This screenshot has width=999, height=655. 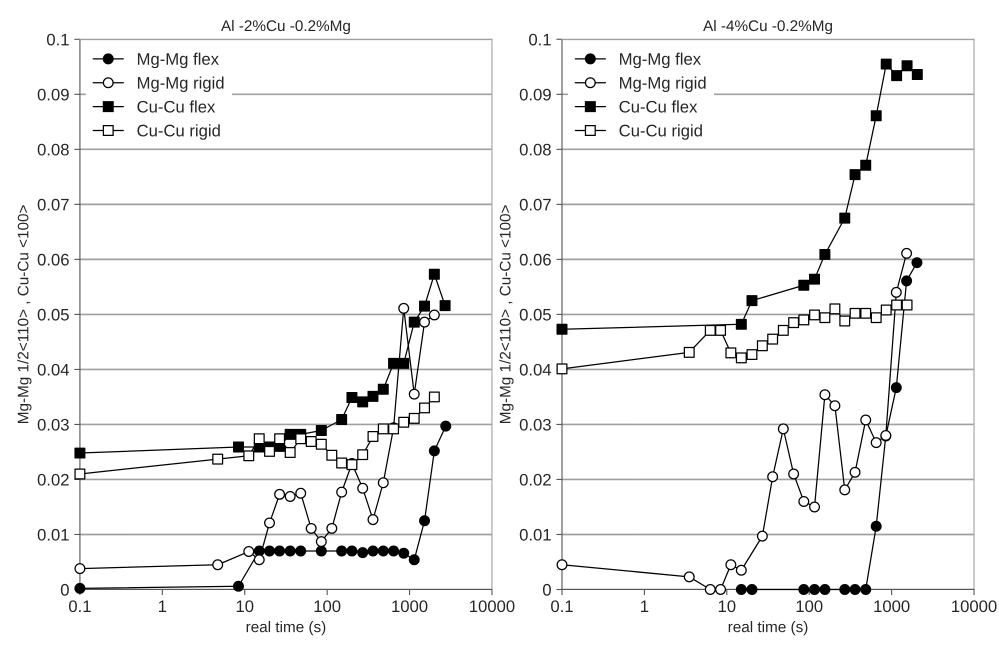 I want to click on chart-title: Al -4%Cu -0.2%Mg, so click(x=767, y=27).